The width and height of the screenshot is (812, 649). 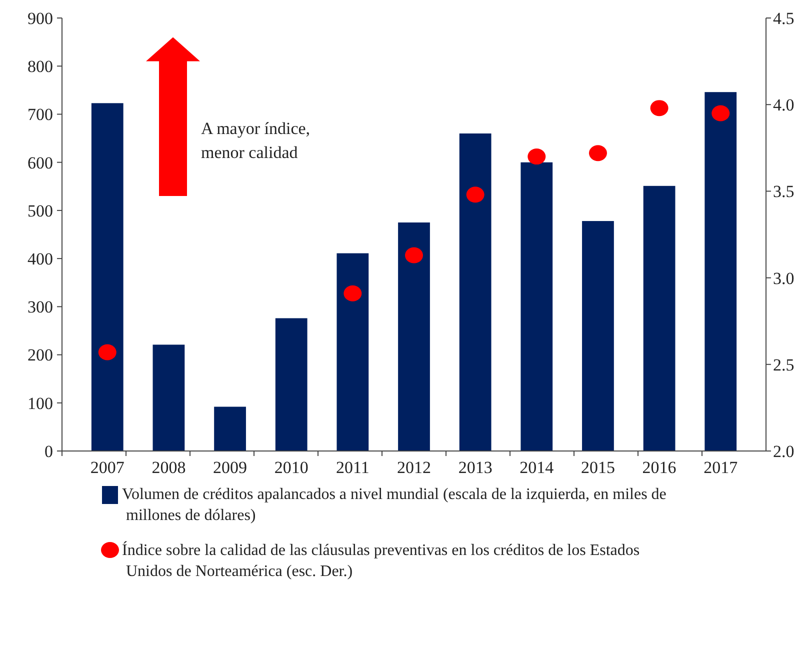 I want to click on legend-label: Volumen de créditos apalancados a nivel mundial (escala de la izquierda, en miles de millones de dólares), so click(x=394, y=505).